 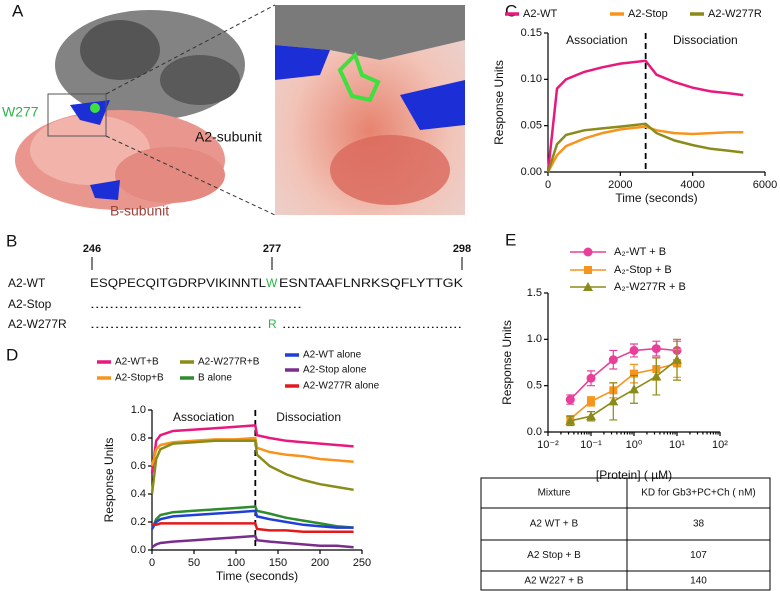 I want to click on x-tick-label: 2000, so click(x=620, y=185).